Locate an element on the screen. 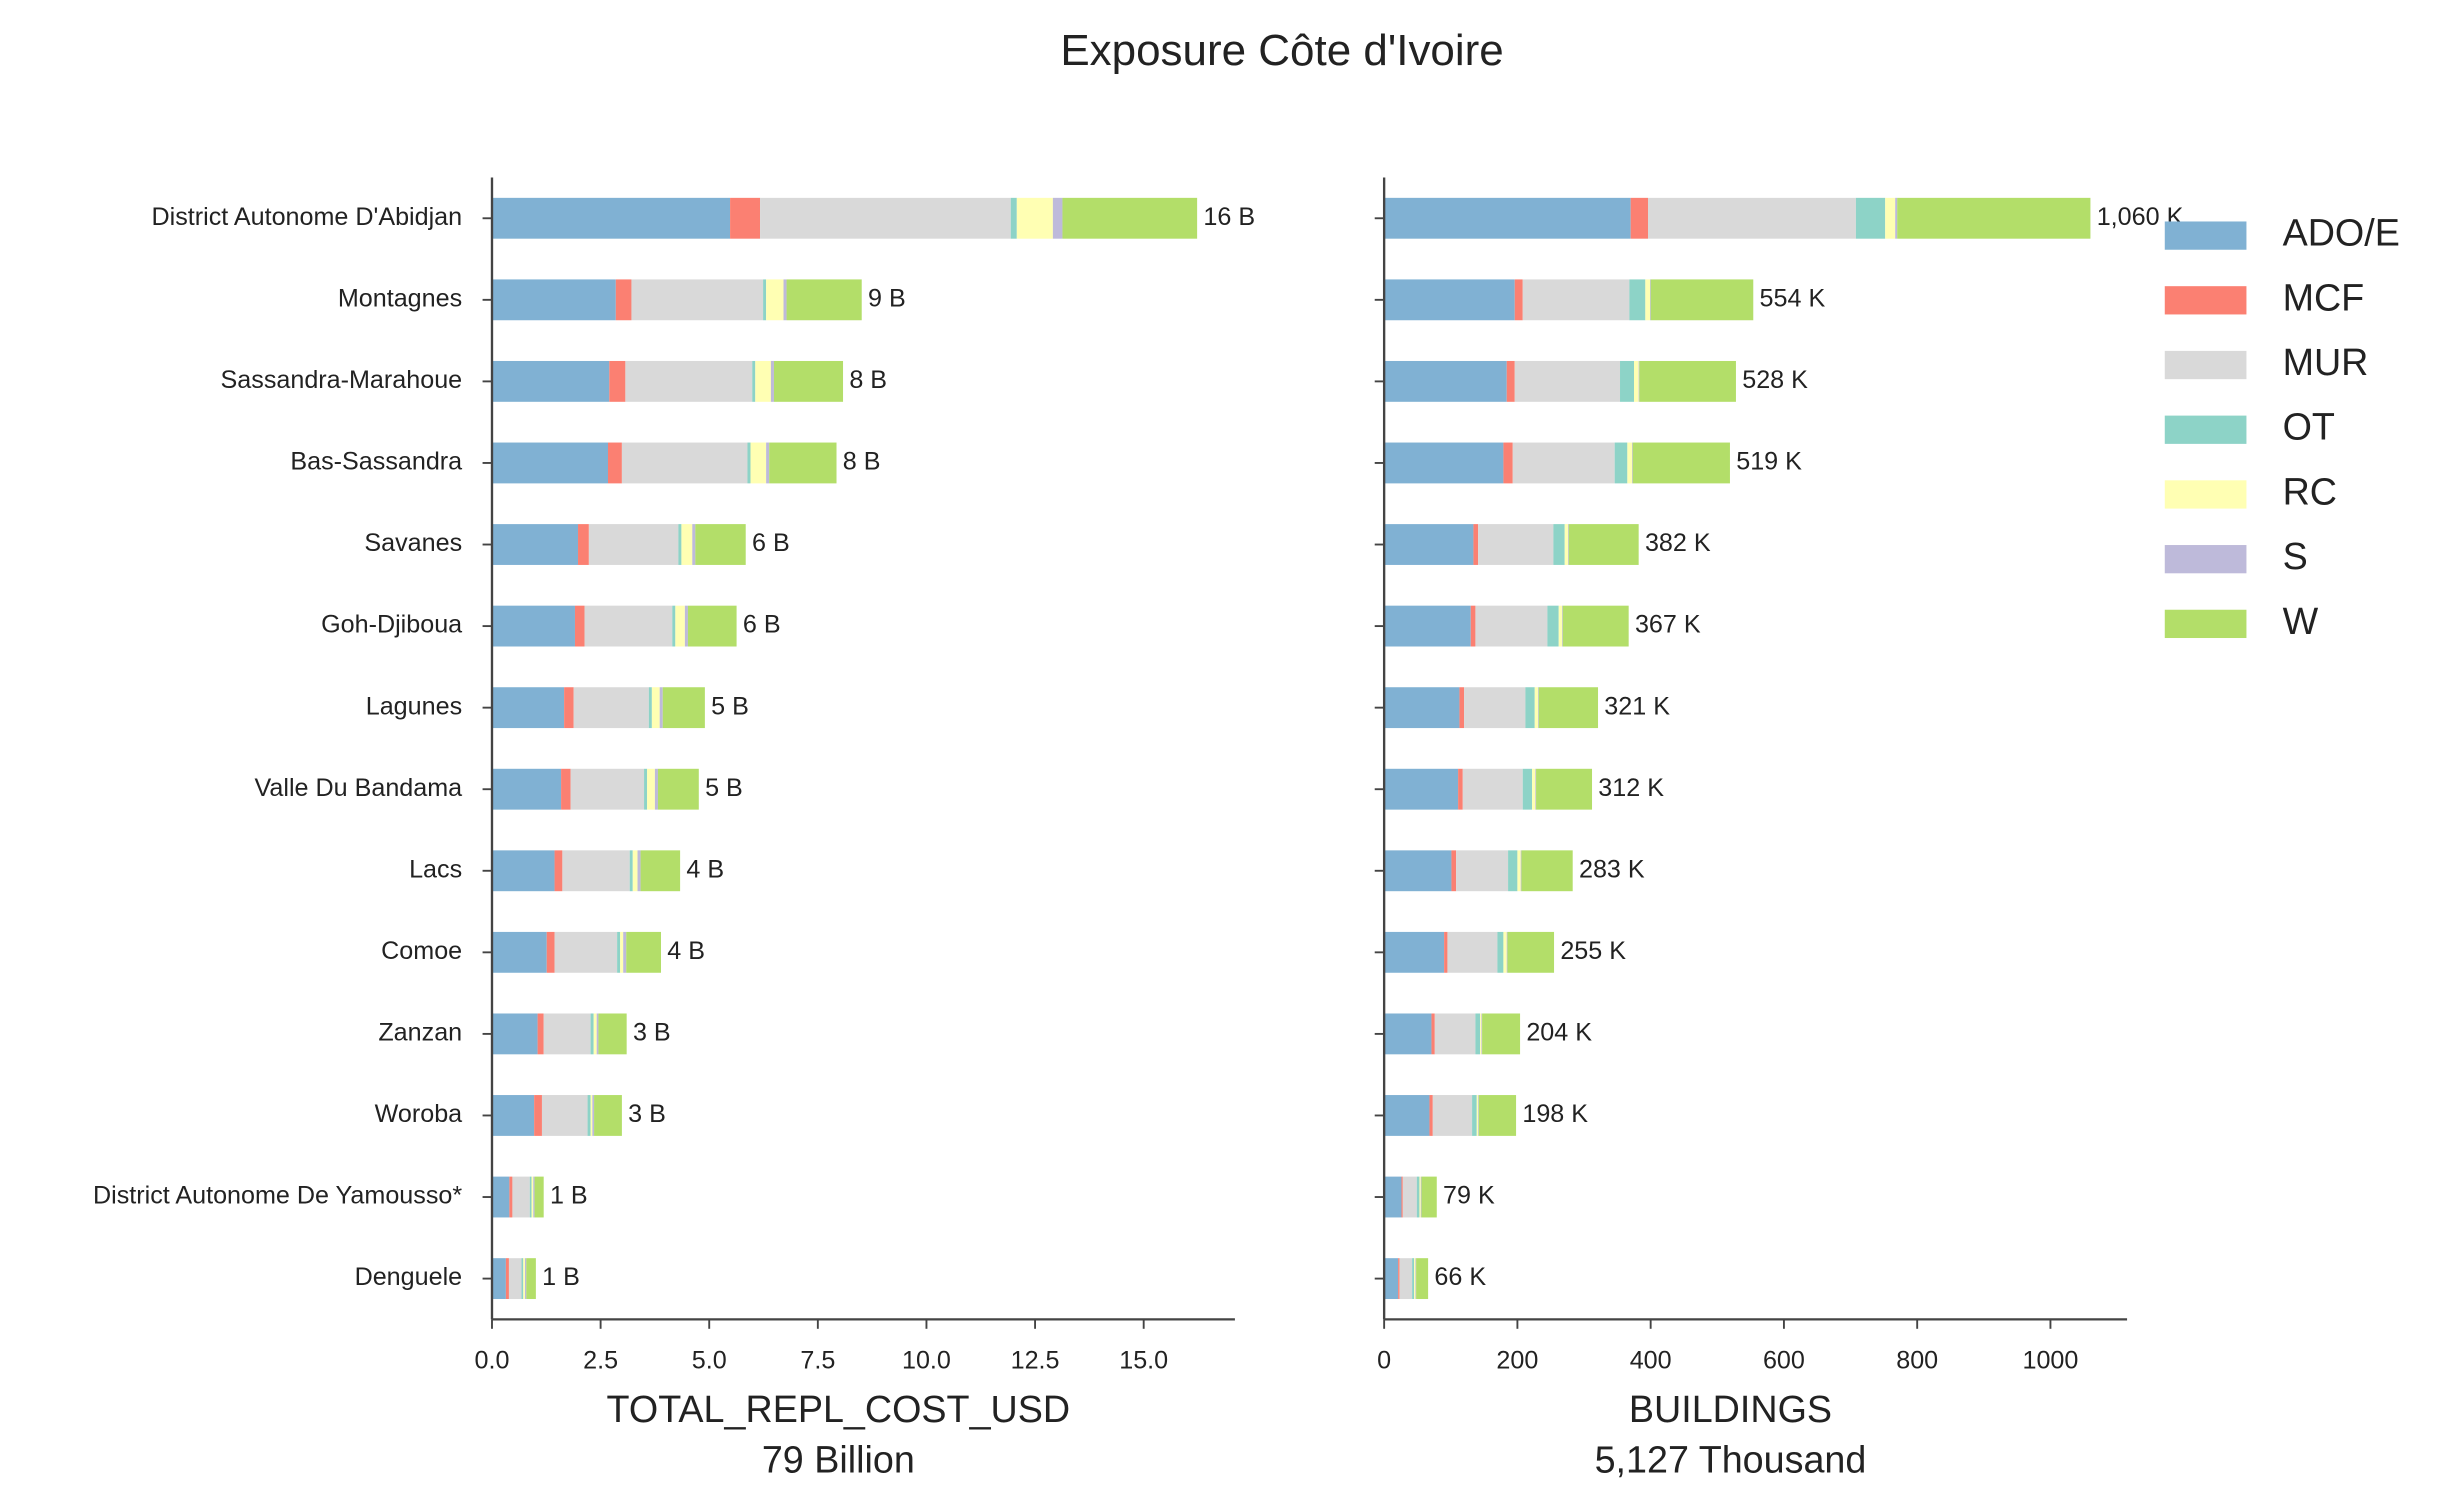  total-label: 5 B is located at coordinates (730, 706).